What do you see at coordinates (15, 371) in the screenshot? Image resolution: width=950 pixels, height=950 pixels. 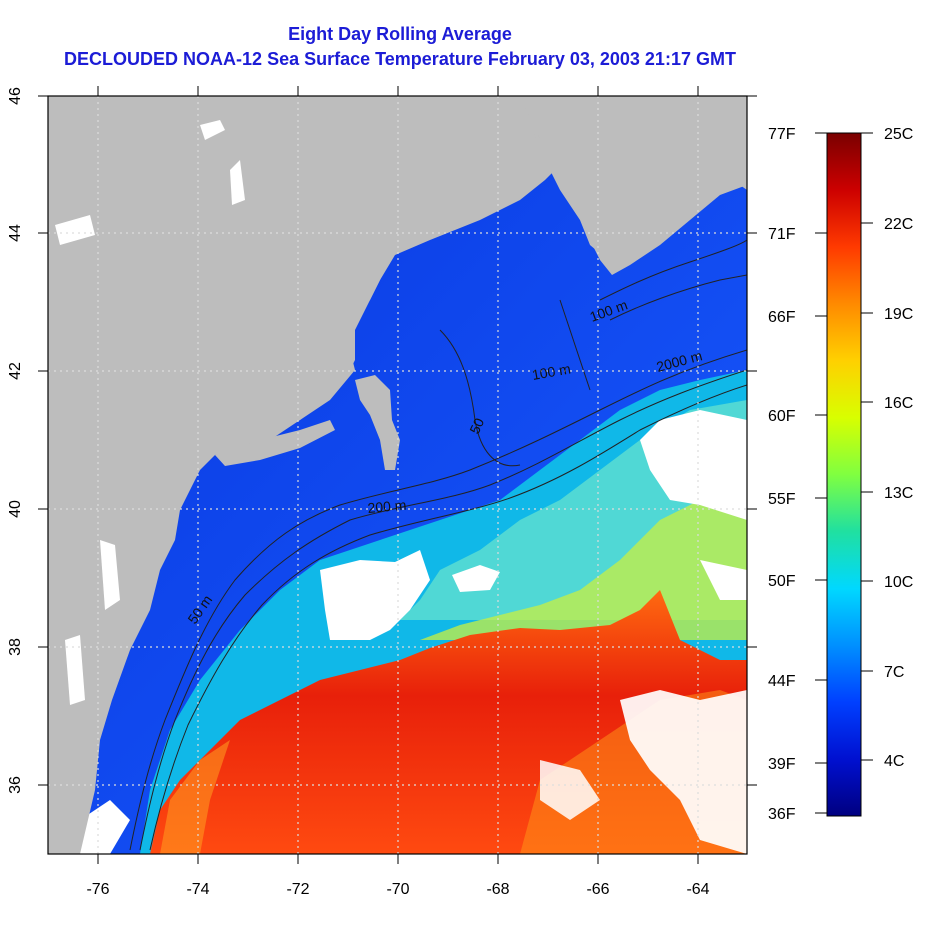 I see `lat-tick-label: 42` at bounding box center [15, 371].